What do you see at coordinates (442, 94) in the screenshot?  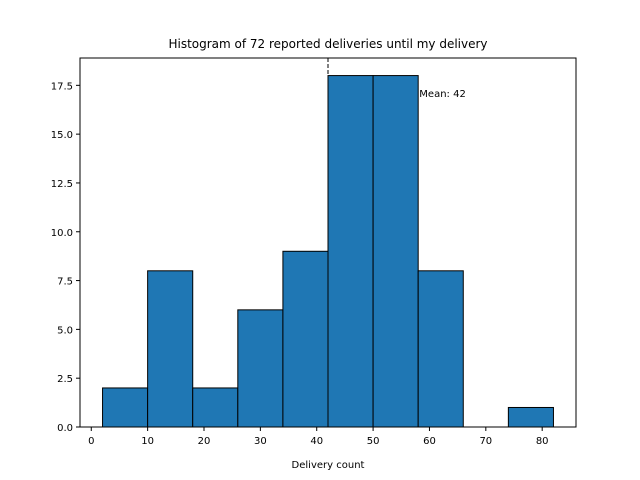 I see `mean-label: Mean: 42` at bounding box center [442, 94].